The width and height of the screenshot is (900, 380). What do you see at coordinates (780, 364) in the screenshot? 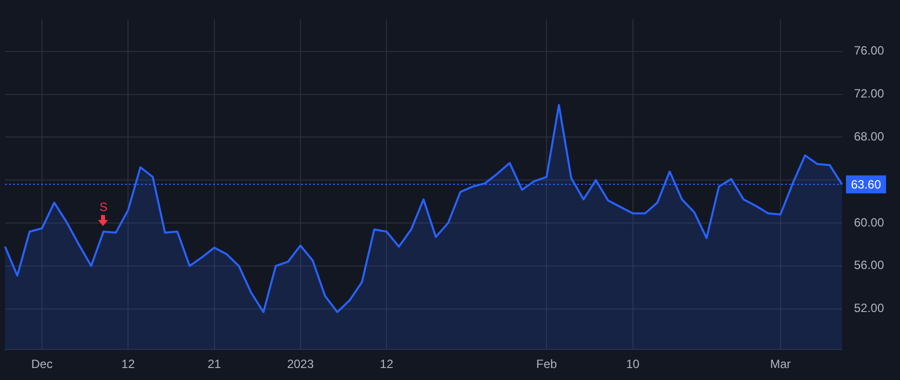
I see `x-tick-label: Mar` at bounding box center [780, 364].